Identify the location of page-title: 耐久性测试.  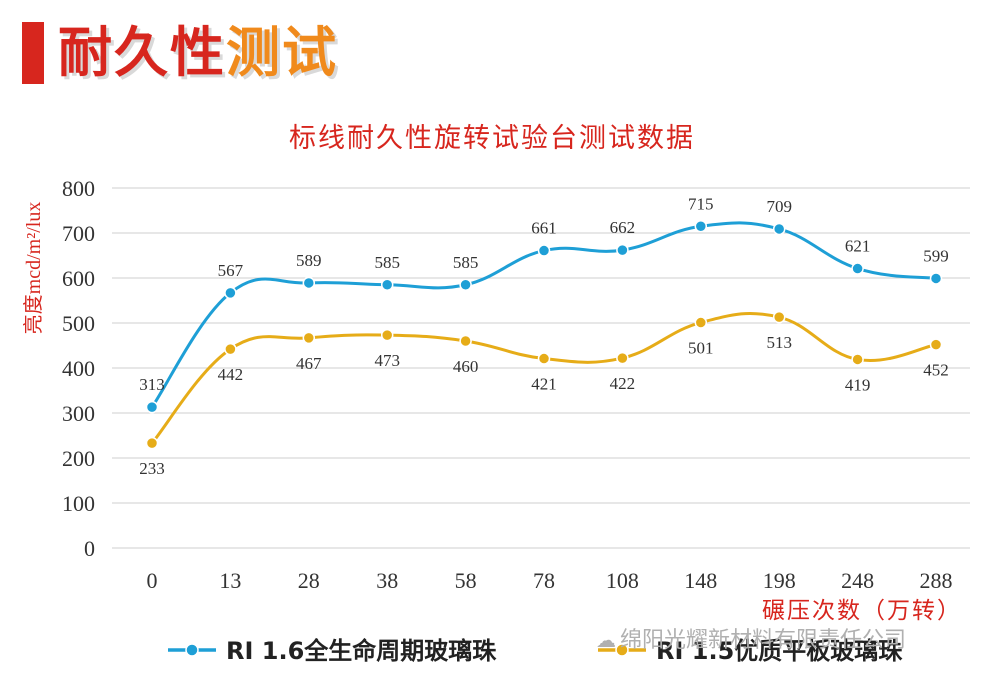
(198, 53).